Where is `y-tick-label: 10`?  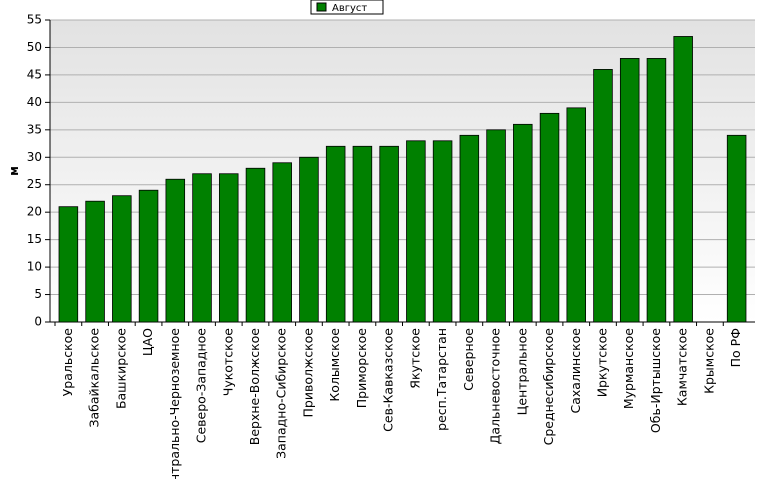 y-tick-label: 10 is located at coordinates (34, 267).